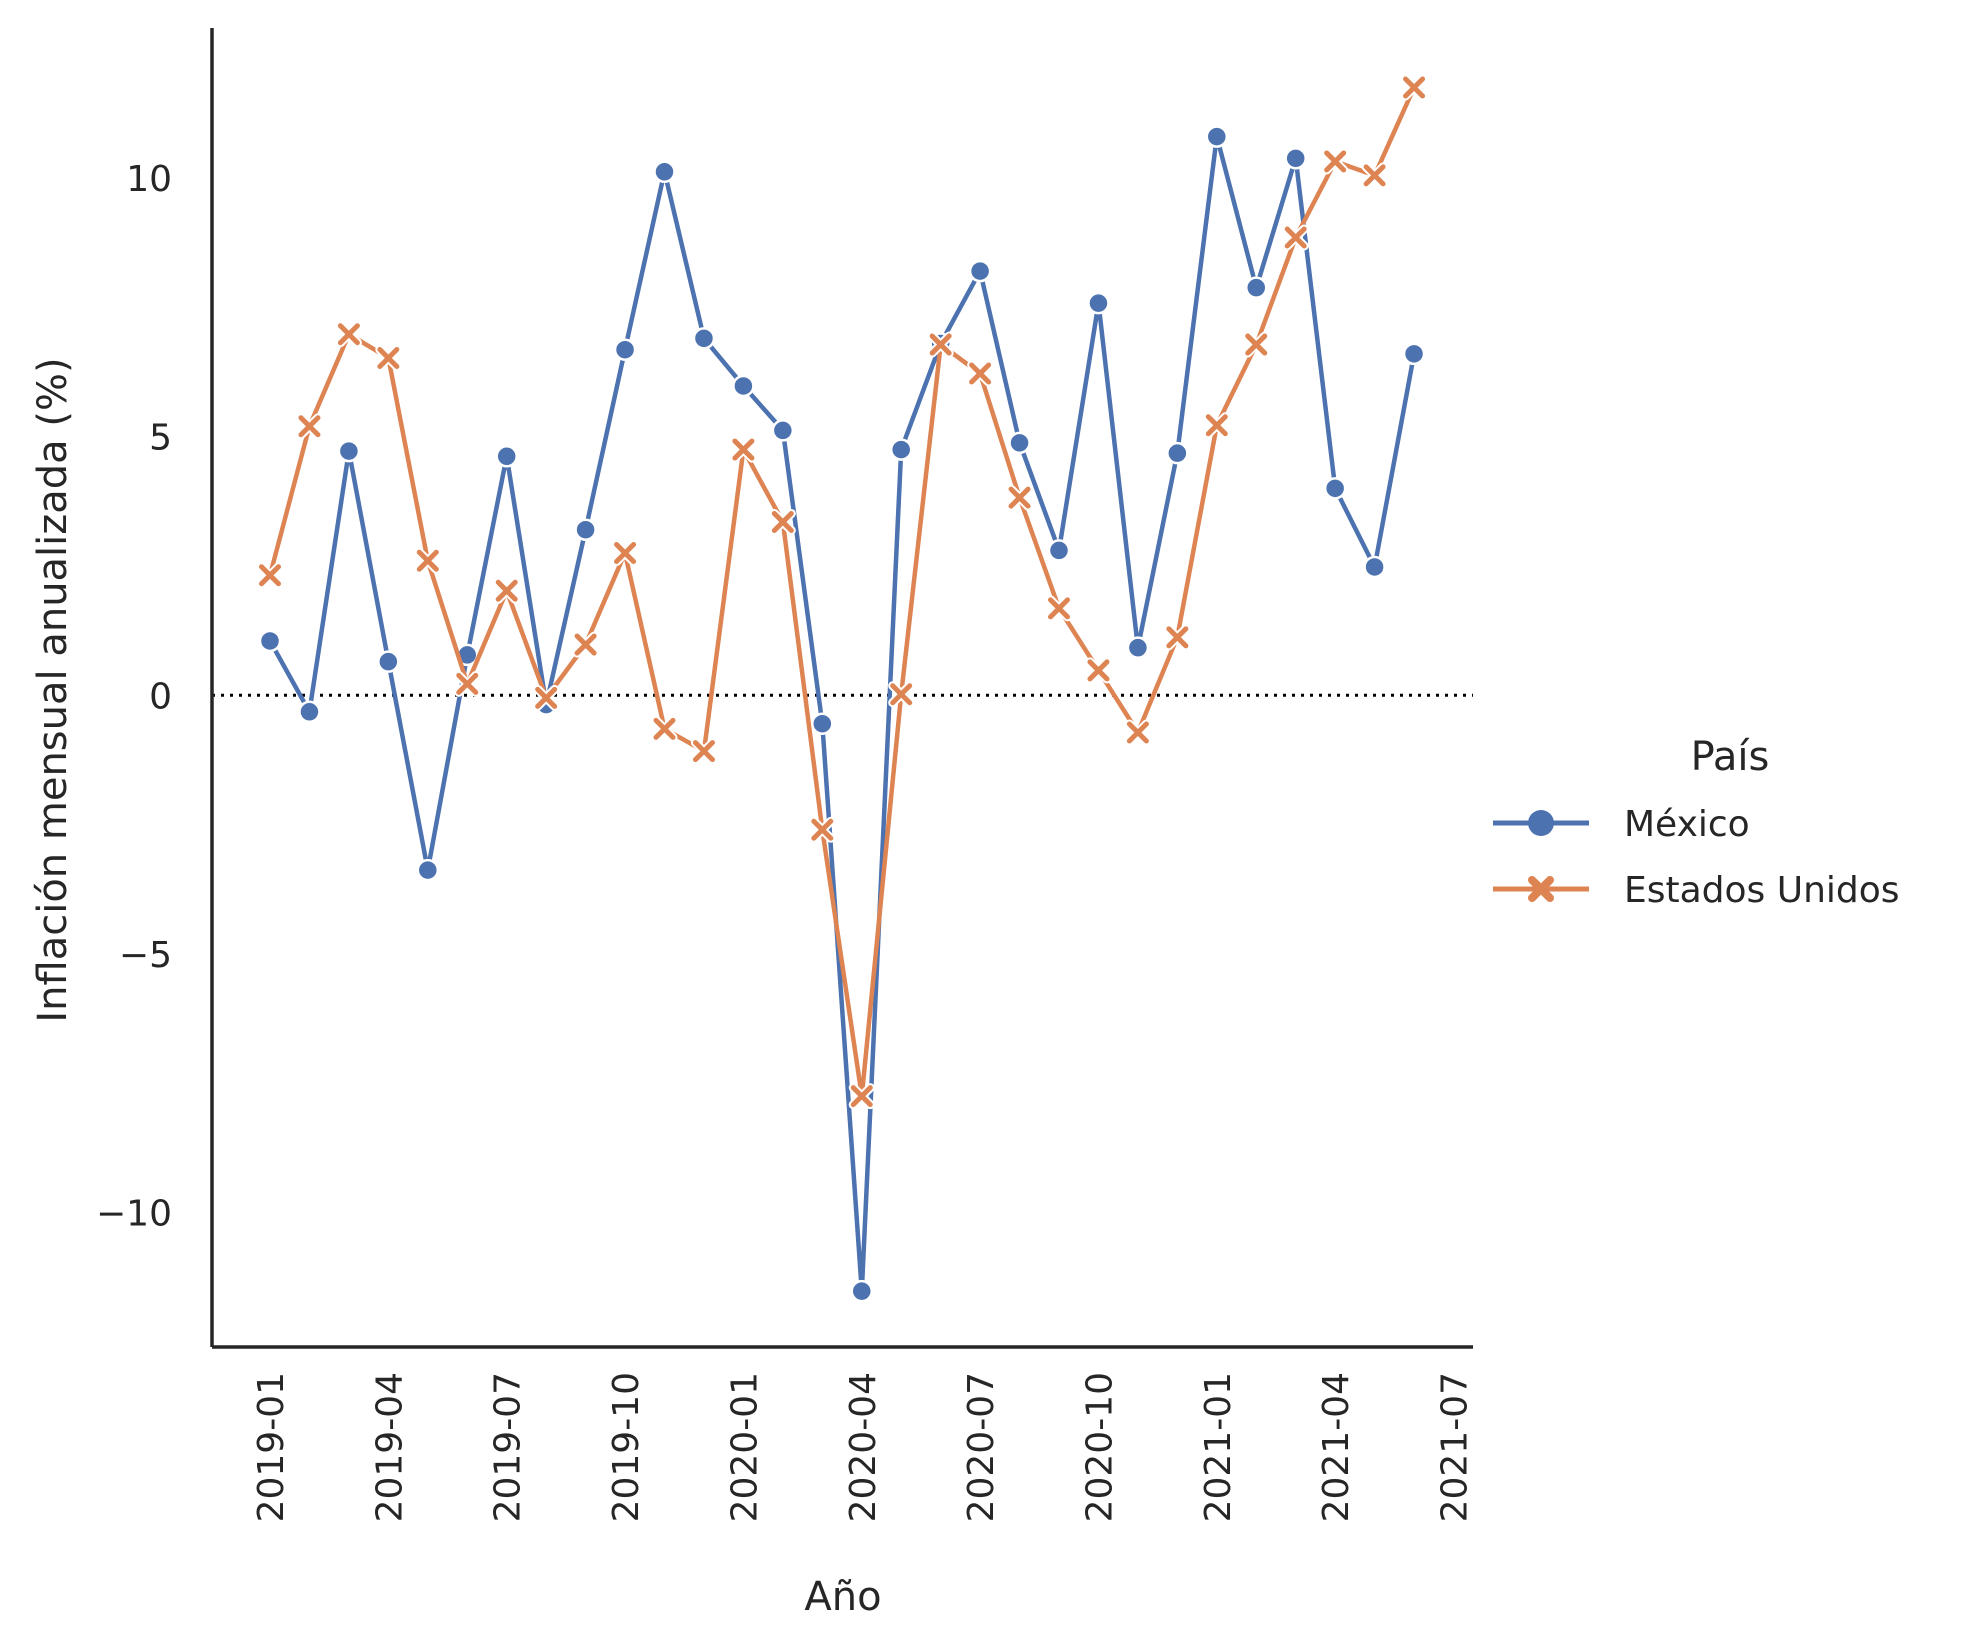  What do you see at coordinates (1336, 1447) in the screenshot?
I see `x-tick-label: 2021-04` at bounding box center [1336, 1447].